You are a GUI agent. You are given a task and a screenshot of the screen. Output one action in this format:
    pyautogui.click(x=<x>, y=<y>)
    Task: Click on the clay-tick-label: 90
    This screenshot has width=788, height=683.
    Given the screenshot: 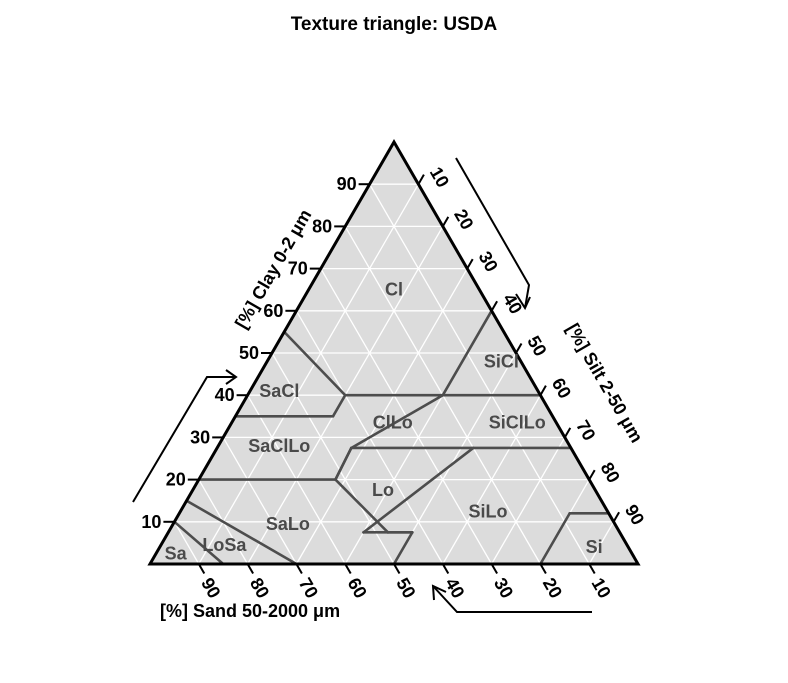 What is the action you would take?
    pyautogui.click(x=347, y=184)
    